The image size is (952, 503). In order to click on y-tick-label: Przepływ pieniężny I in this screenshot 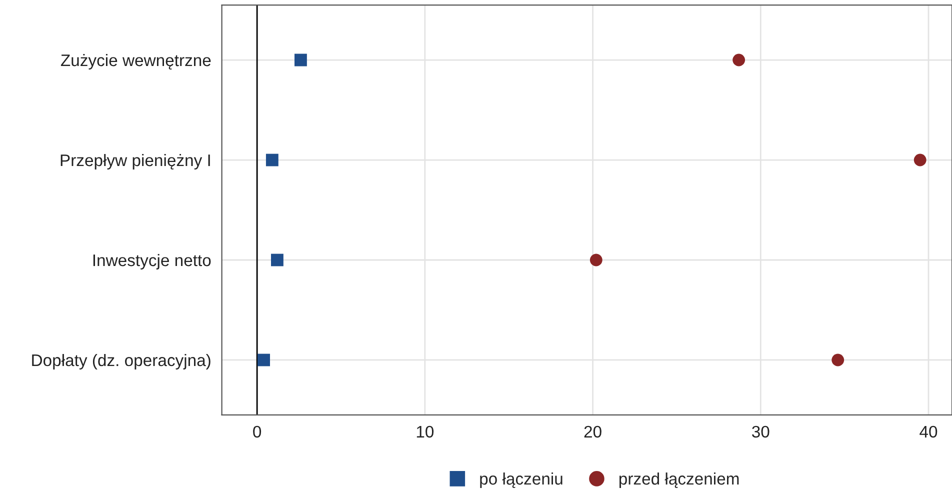, I will do `click(135, 162)`.